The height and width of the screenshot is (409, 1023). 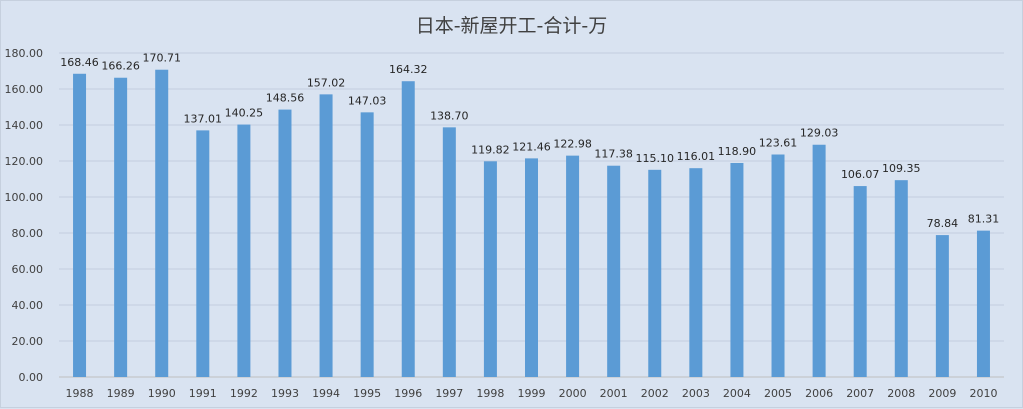 What do you see at coordinates (901, 168) in the screenshot?
I see `data-label: 109.35` at bounding box center [901, 168].